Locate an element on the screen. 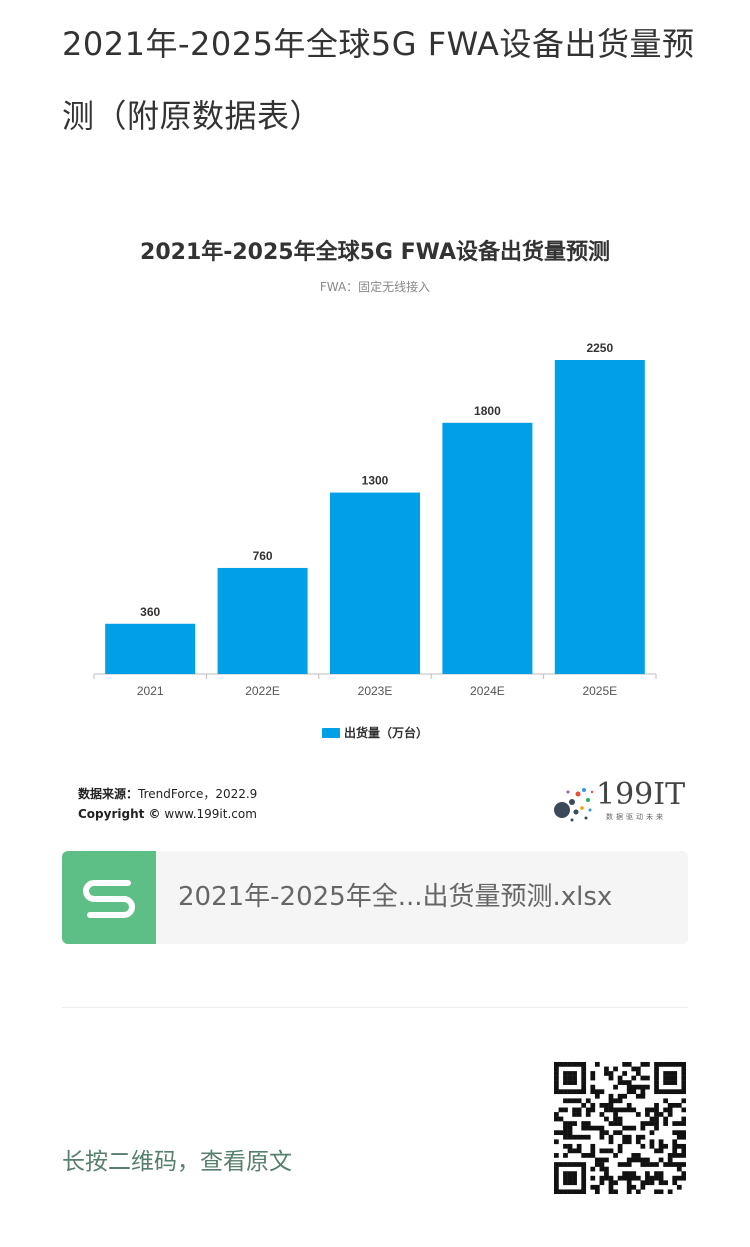 This screenshot has height=1247, width=750. spreadsheet-s-icon is located at coordinates (109, 897).